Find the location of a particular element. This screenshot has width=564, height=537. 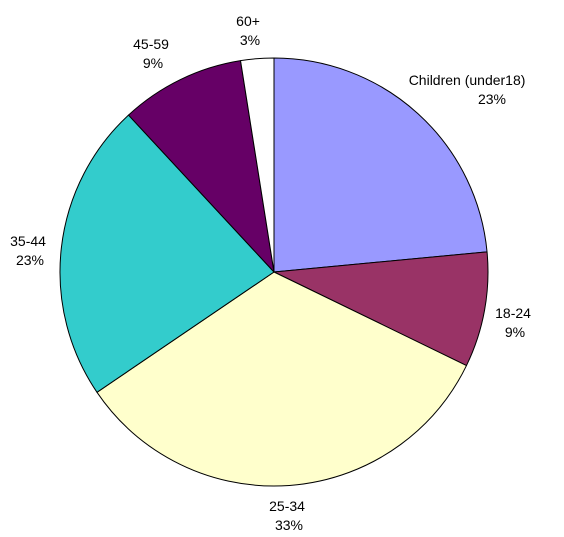

slice-percent-children: 23% is located at coordinates (492, 99).